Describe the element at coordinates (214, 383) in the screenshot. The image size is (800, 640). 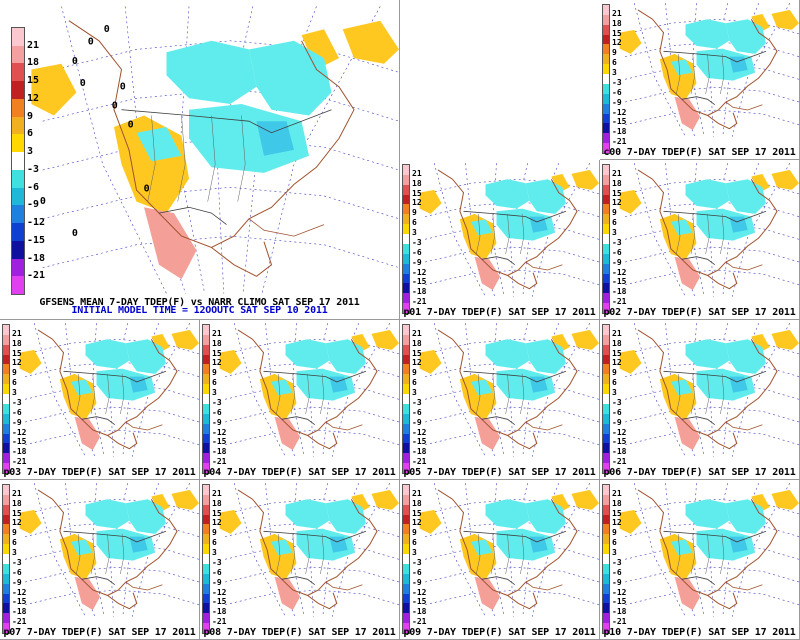
I see `legend-tick-label: 6` at that location.